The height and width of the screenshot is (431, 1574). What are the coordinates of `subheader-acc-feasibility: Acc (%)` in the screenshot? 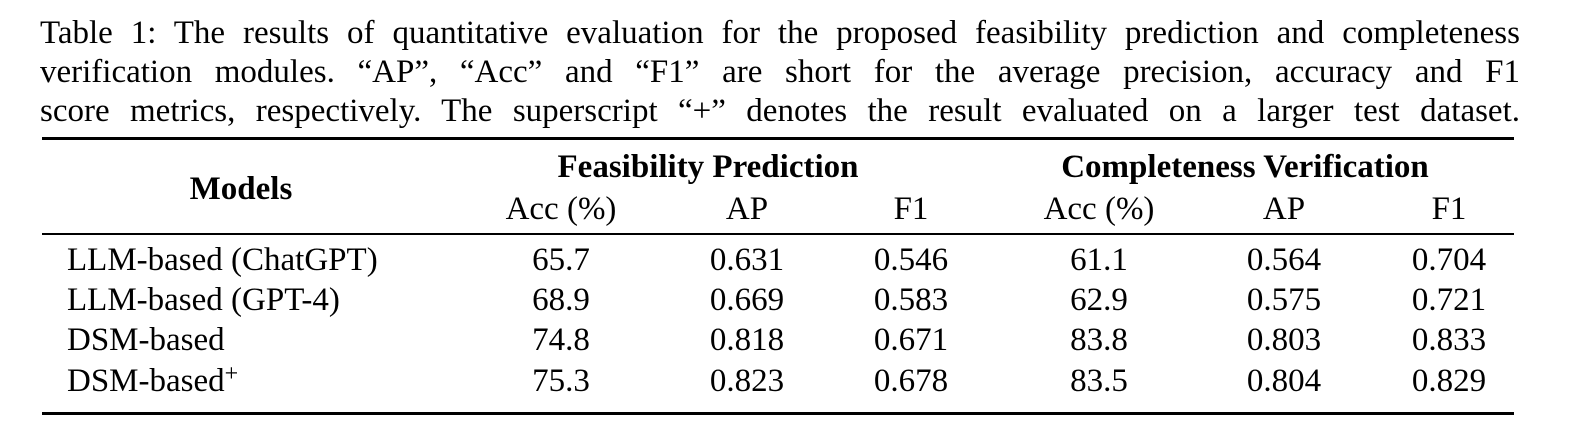 It's located at (561, 209).